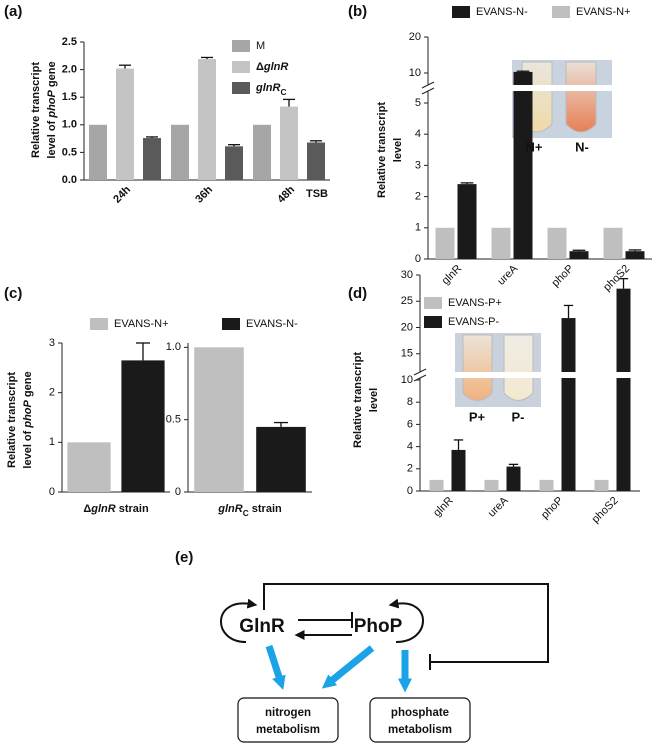 This screenshot has width=660, height=748. What do you see at coordinates (582, 146) in the screenshot?
I see `inset-label: N-` at bounding box center [582, 146].